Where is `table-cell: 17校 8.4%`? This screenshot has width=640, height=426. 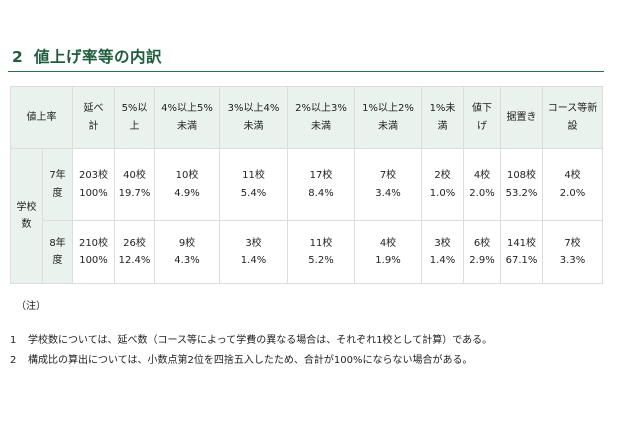 table-cell: 17校 8.4% is located at coordinates (321, 184).